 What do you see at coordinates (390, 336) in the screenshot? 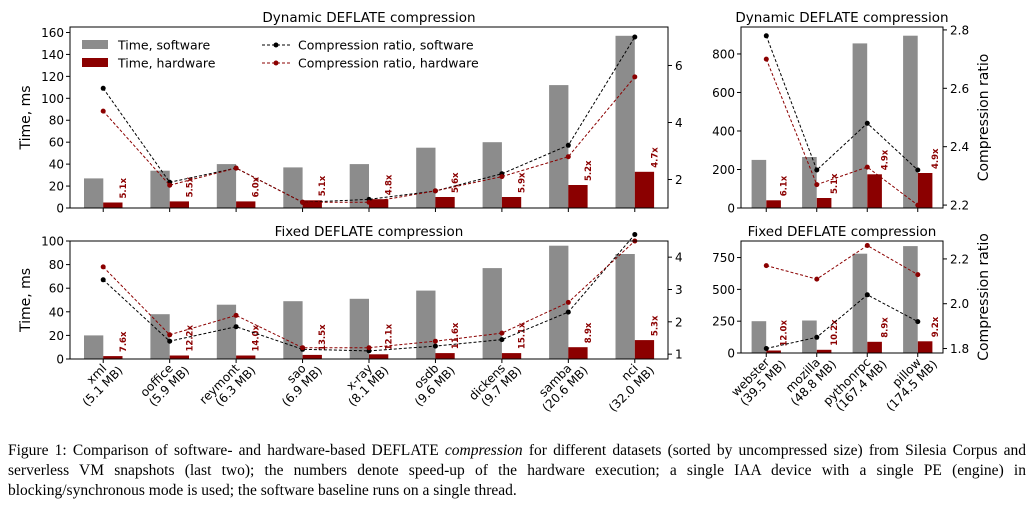
I see `speedup-label: 12.1x` at bounding box center [390, 336].